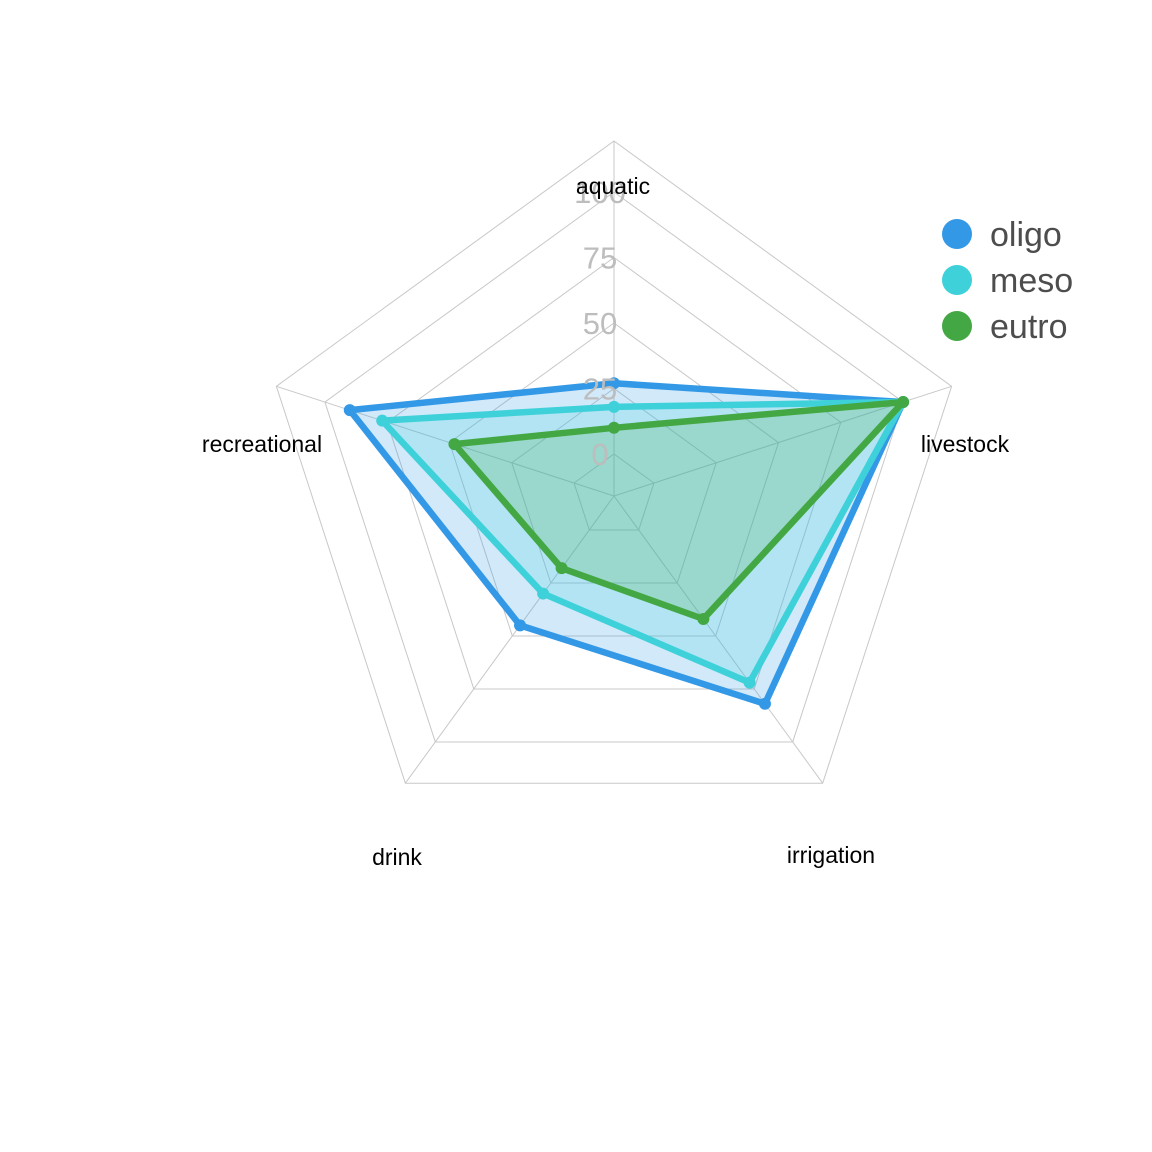 The height and width of the screenshot is (1152, 1152). I want to click on data-point-oligo-aquatic, so click(614, 383).